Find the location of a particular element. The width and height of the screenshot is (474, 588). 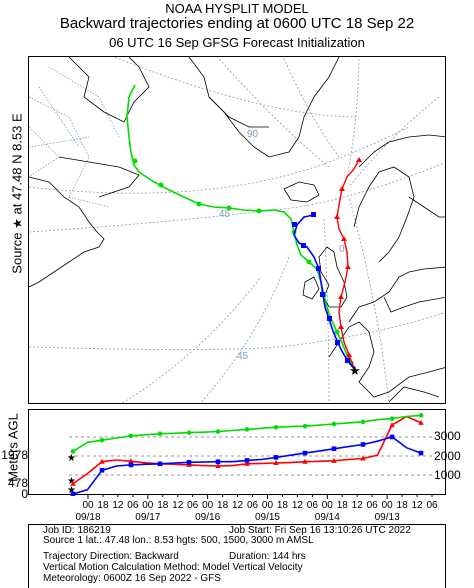

province-lines is located at coordinates (74, 137).